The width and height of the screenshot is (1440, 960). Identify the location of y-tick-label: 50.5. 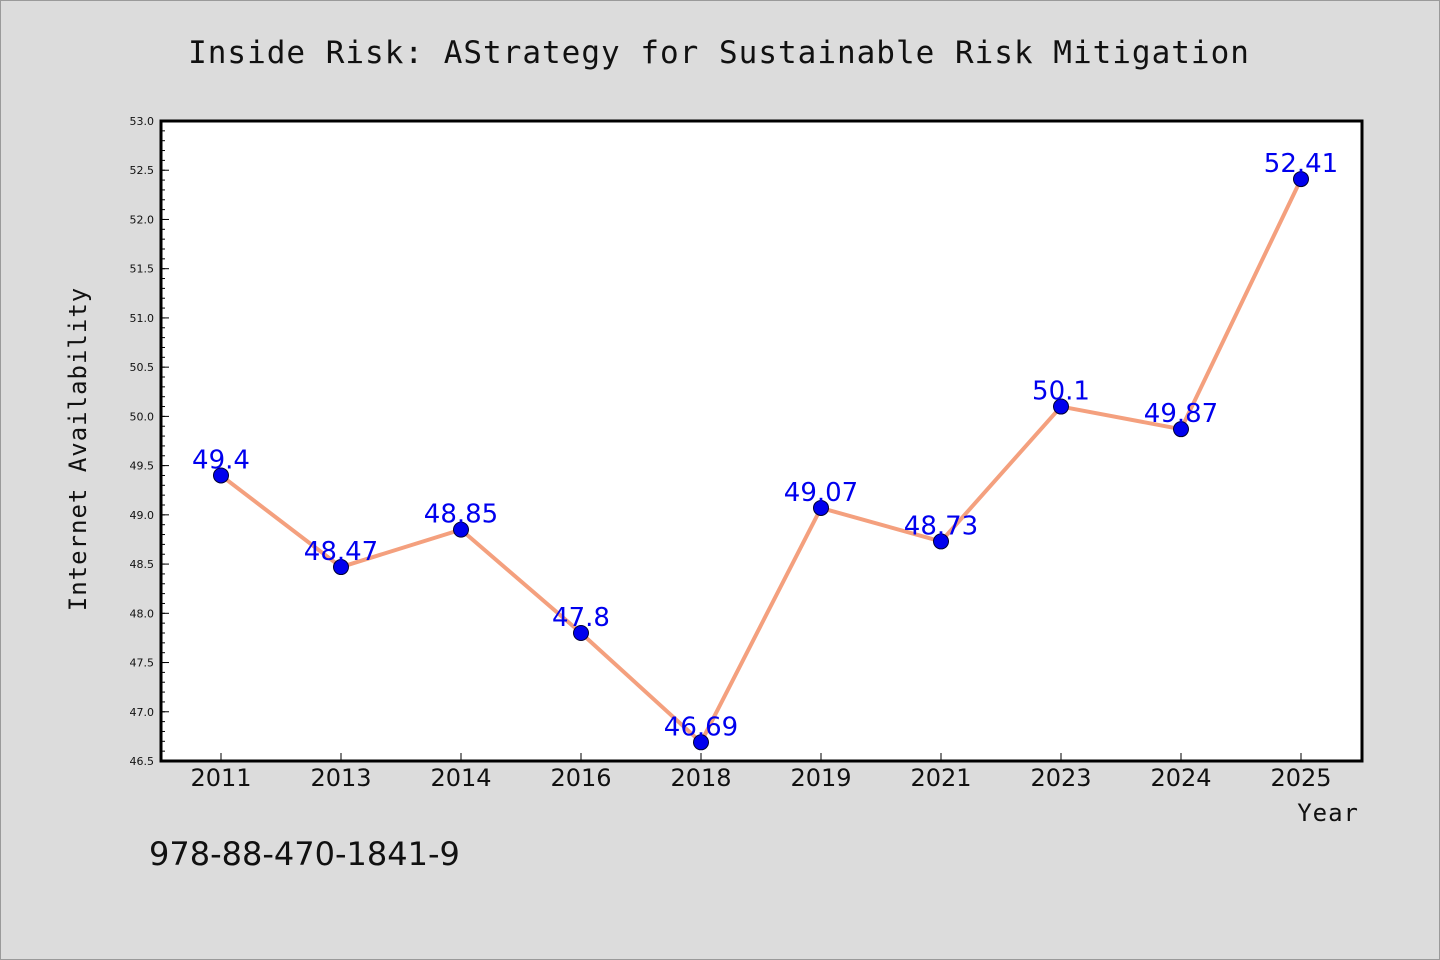
(142, 367).